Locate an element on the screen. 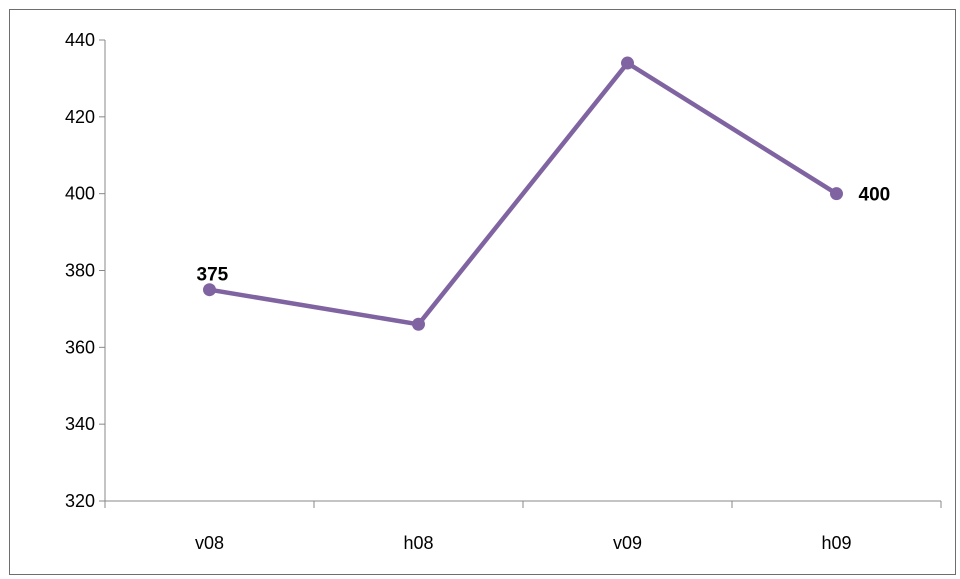 This screenshot has width=960, height=579. y-tick-label: 400 is located at coordinates (80, 194).